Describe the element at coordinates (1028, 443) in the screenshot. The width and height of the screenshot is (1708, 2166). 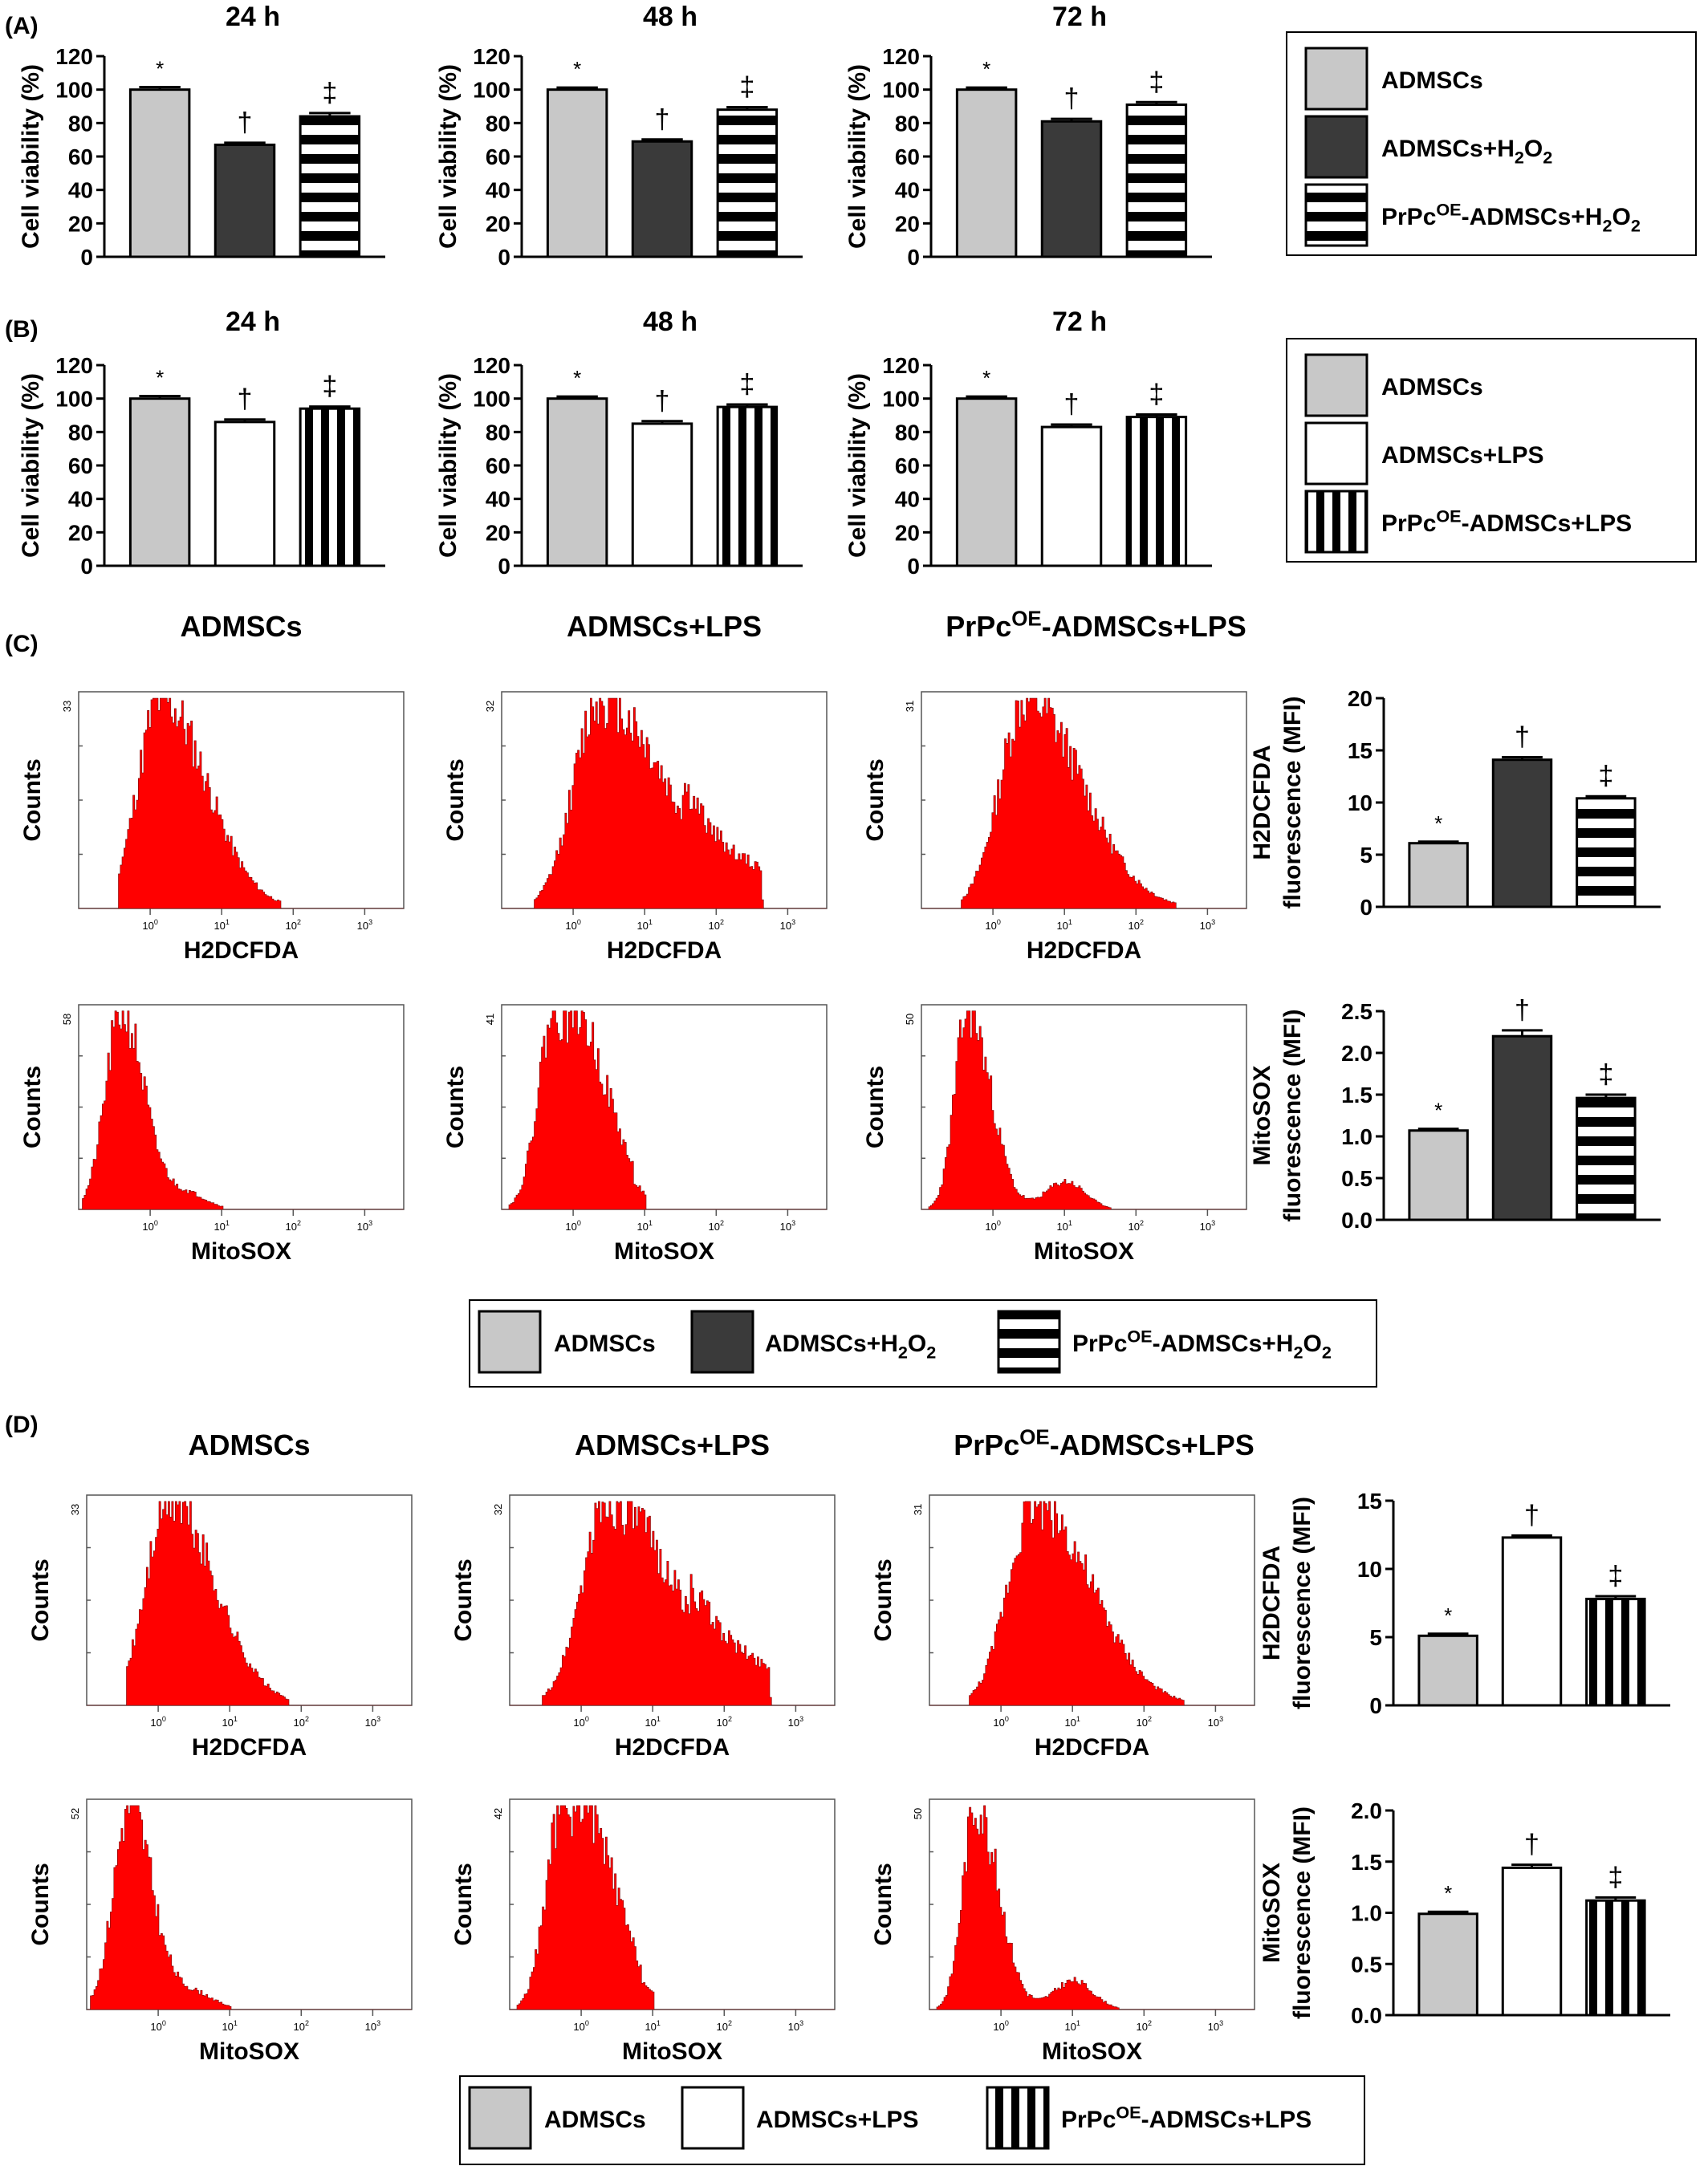
I see `bar-chart-b3: 72 h 0 20 40 60 80 100 120 Cell viability (%) * † ‡` at that location.